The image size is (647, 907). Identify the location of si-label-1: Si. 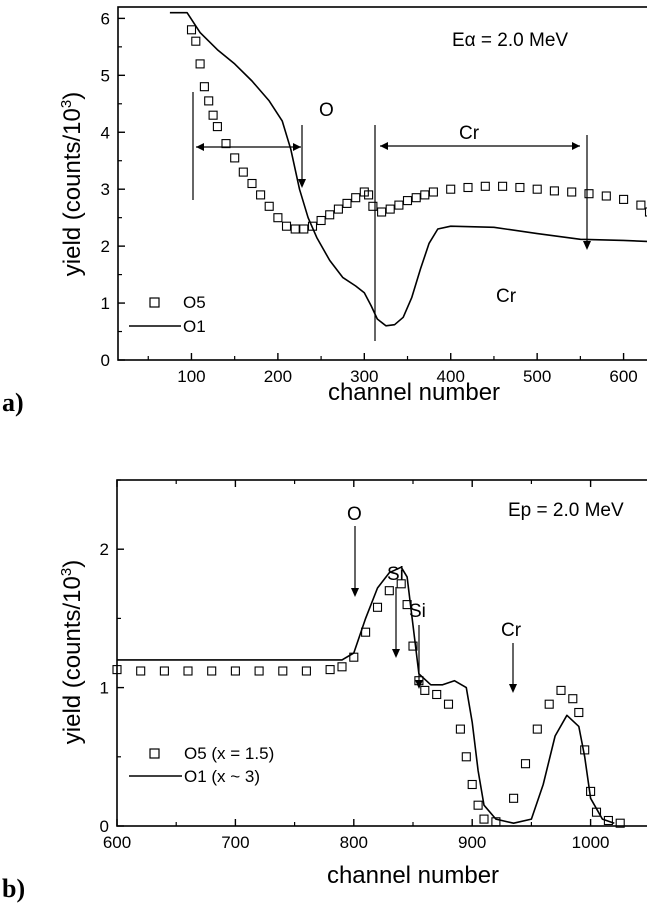
(395, 574).